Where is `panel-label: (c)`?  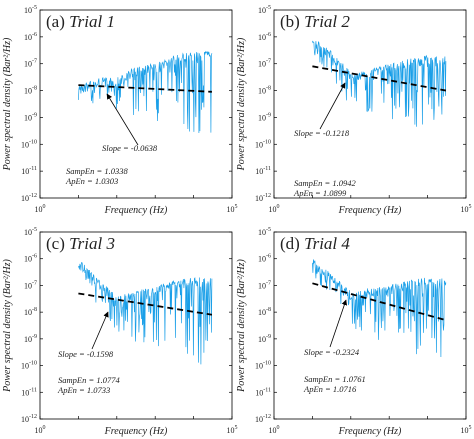
panel-label: (c) is located at coordinates (57, 243).